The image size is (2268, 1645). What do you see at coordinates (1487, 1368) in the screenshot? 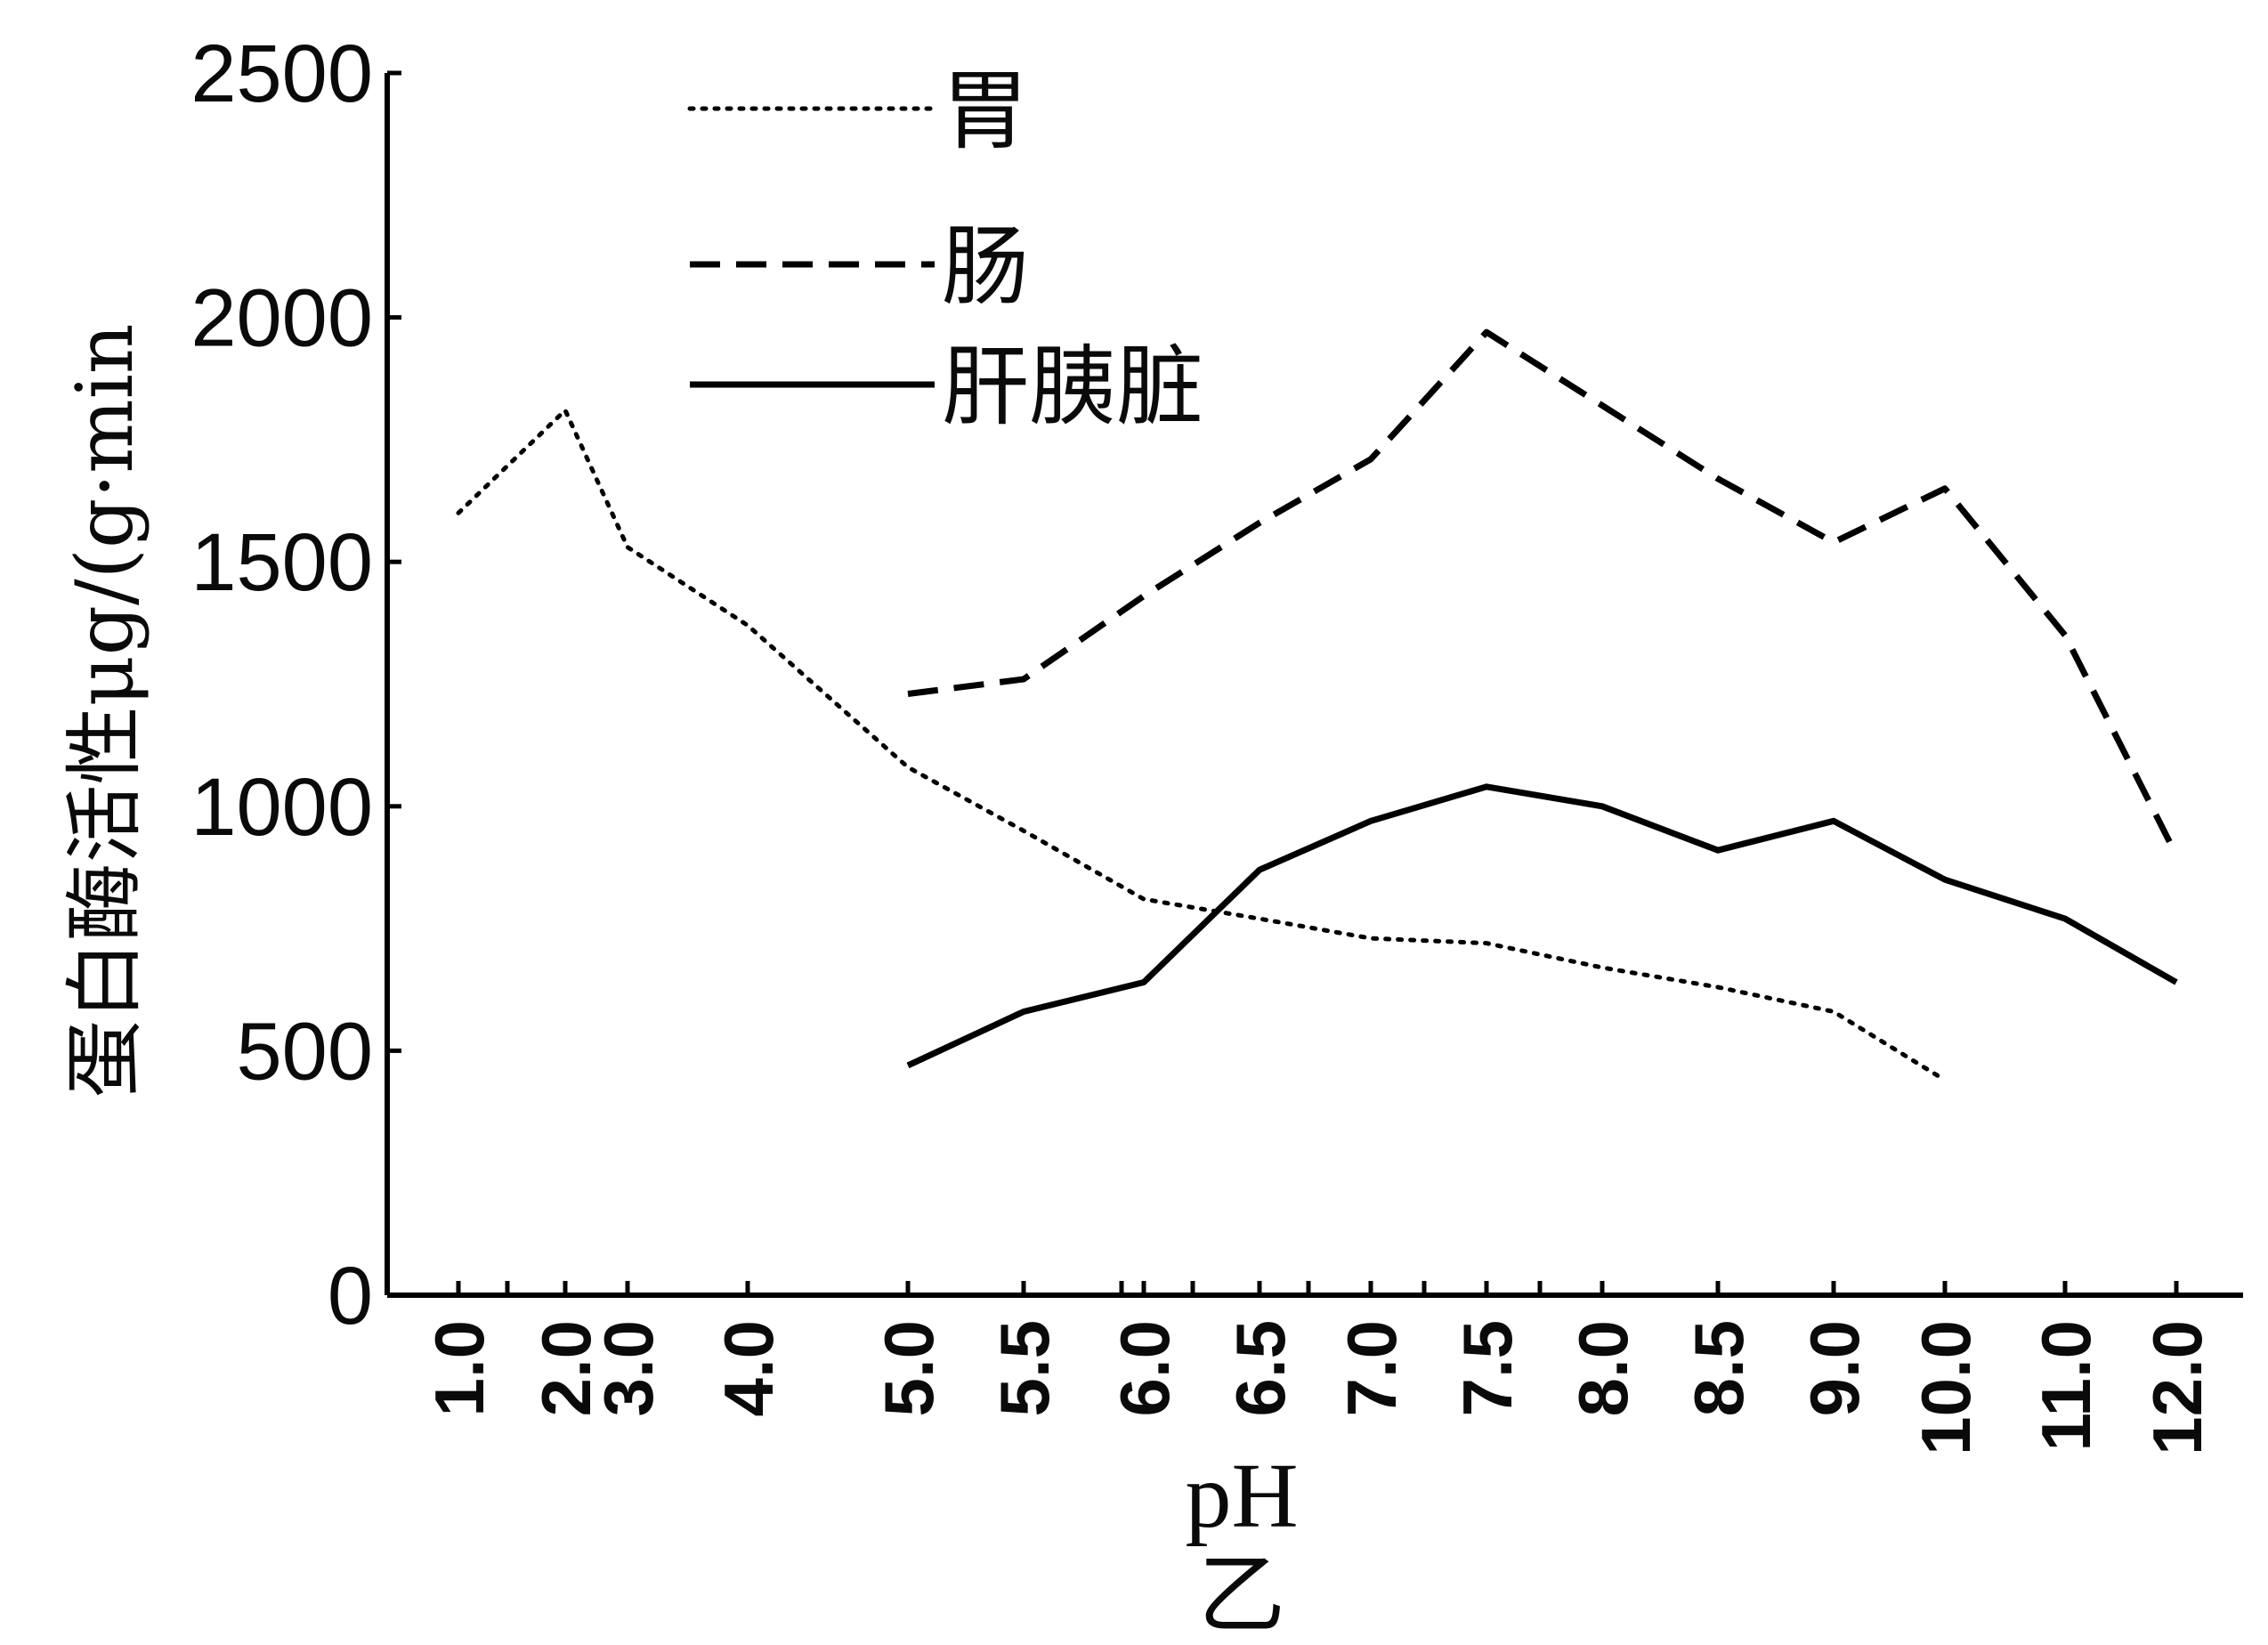
I see `x-tick-label: 7.5` at bounding box center [1487, 1368].